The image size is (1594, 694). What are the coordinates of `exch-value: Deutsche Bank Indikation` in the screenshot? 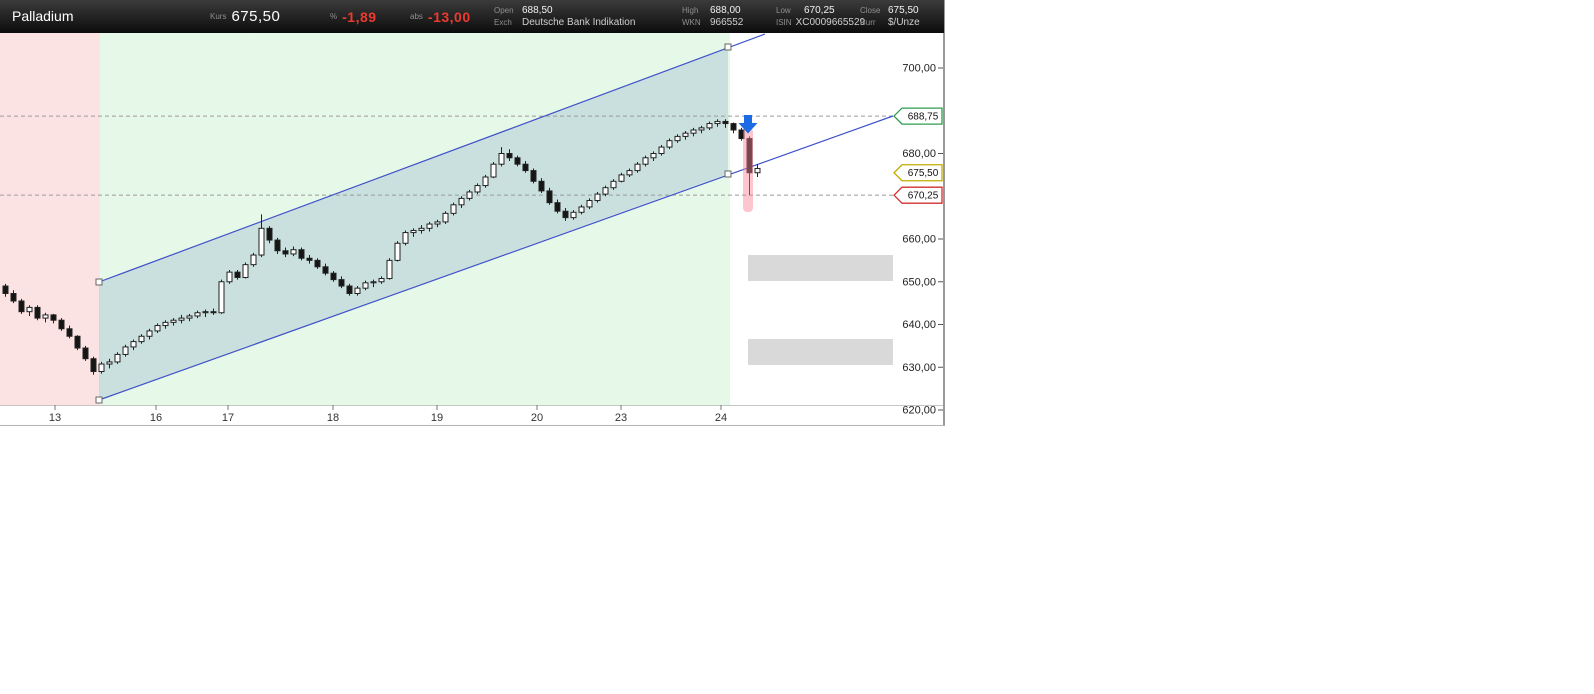 It's located at (579, 22).